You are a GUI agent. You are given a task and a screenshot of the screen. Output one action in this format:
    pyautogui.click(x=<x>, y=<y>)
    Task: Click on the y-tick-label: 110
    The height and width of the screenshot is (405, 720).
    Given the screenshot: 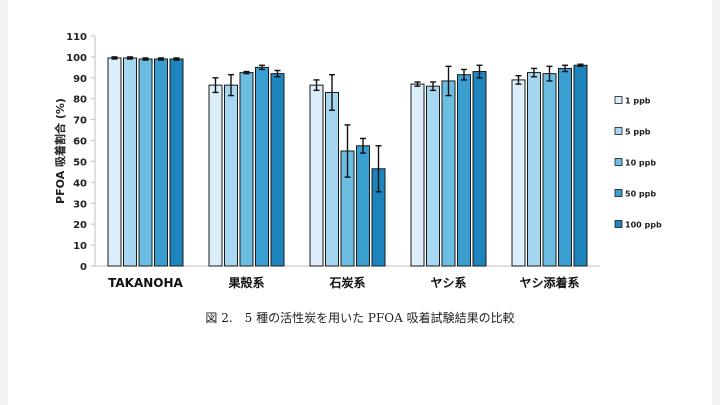 What is the action you would take?
    pyautogui.click(x=76, y=37)
    